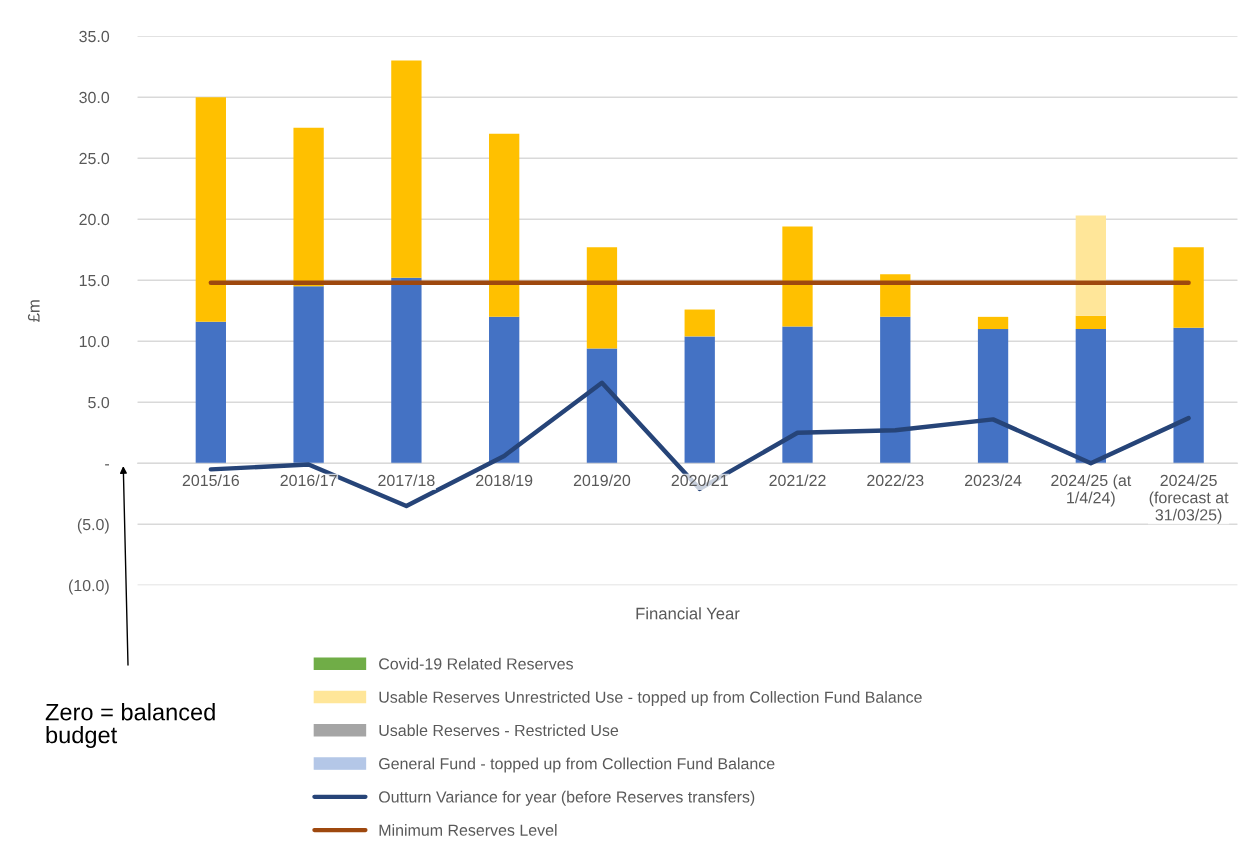  Describe the element at coordinates (895, 480) in the screenshot. I see `x-tick-label: 2022/23` at that location.